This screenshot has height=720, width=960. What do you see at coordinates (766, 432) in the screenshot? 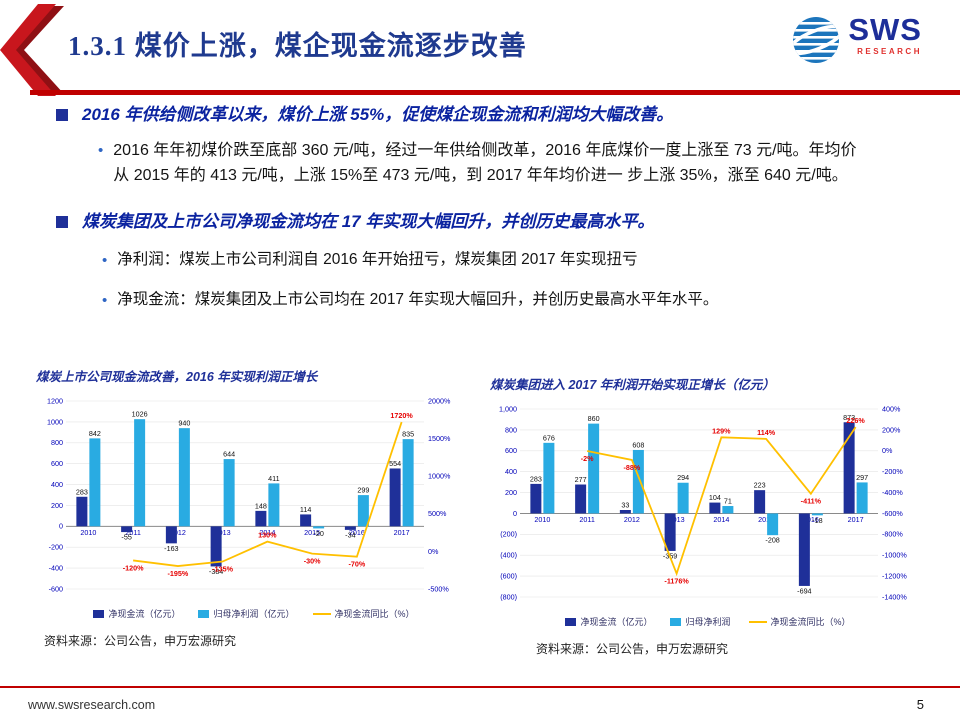
I see `svg-text: 114%` at bounding box center [766, 432].